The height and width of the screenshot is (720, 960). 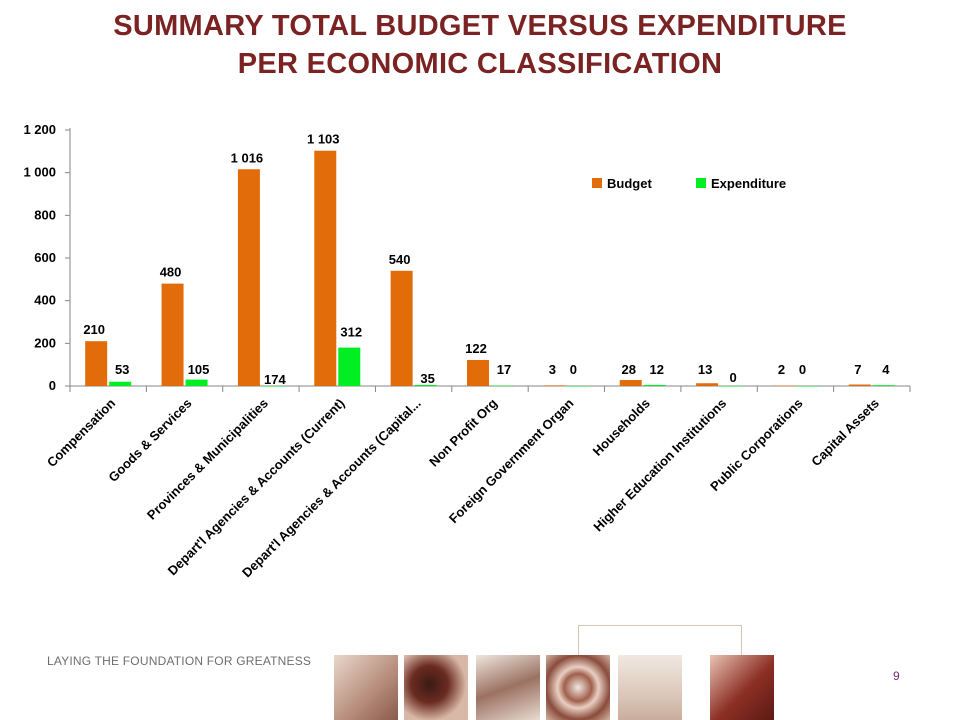 What do you see at coordinates (659, 465) in the screenshot?
I see `category-label: Higher Education Institutions` at bounding box center [659, 465].